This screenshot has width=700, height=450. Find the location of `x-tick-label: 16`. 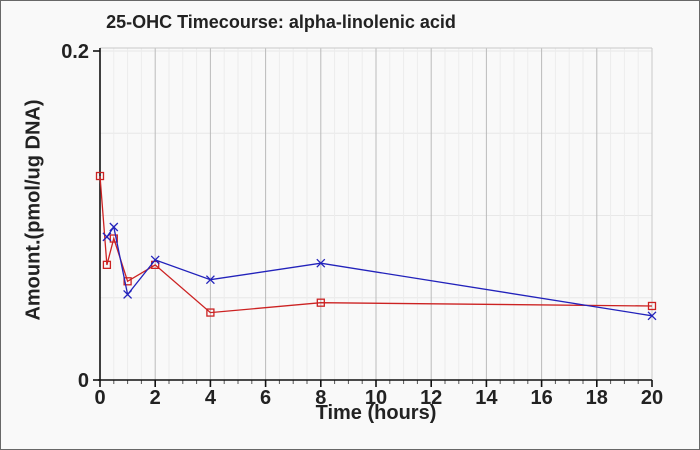

x-tick-label: 16 is located at coordinates (541, 398).